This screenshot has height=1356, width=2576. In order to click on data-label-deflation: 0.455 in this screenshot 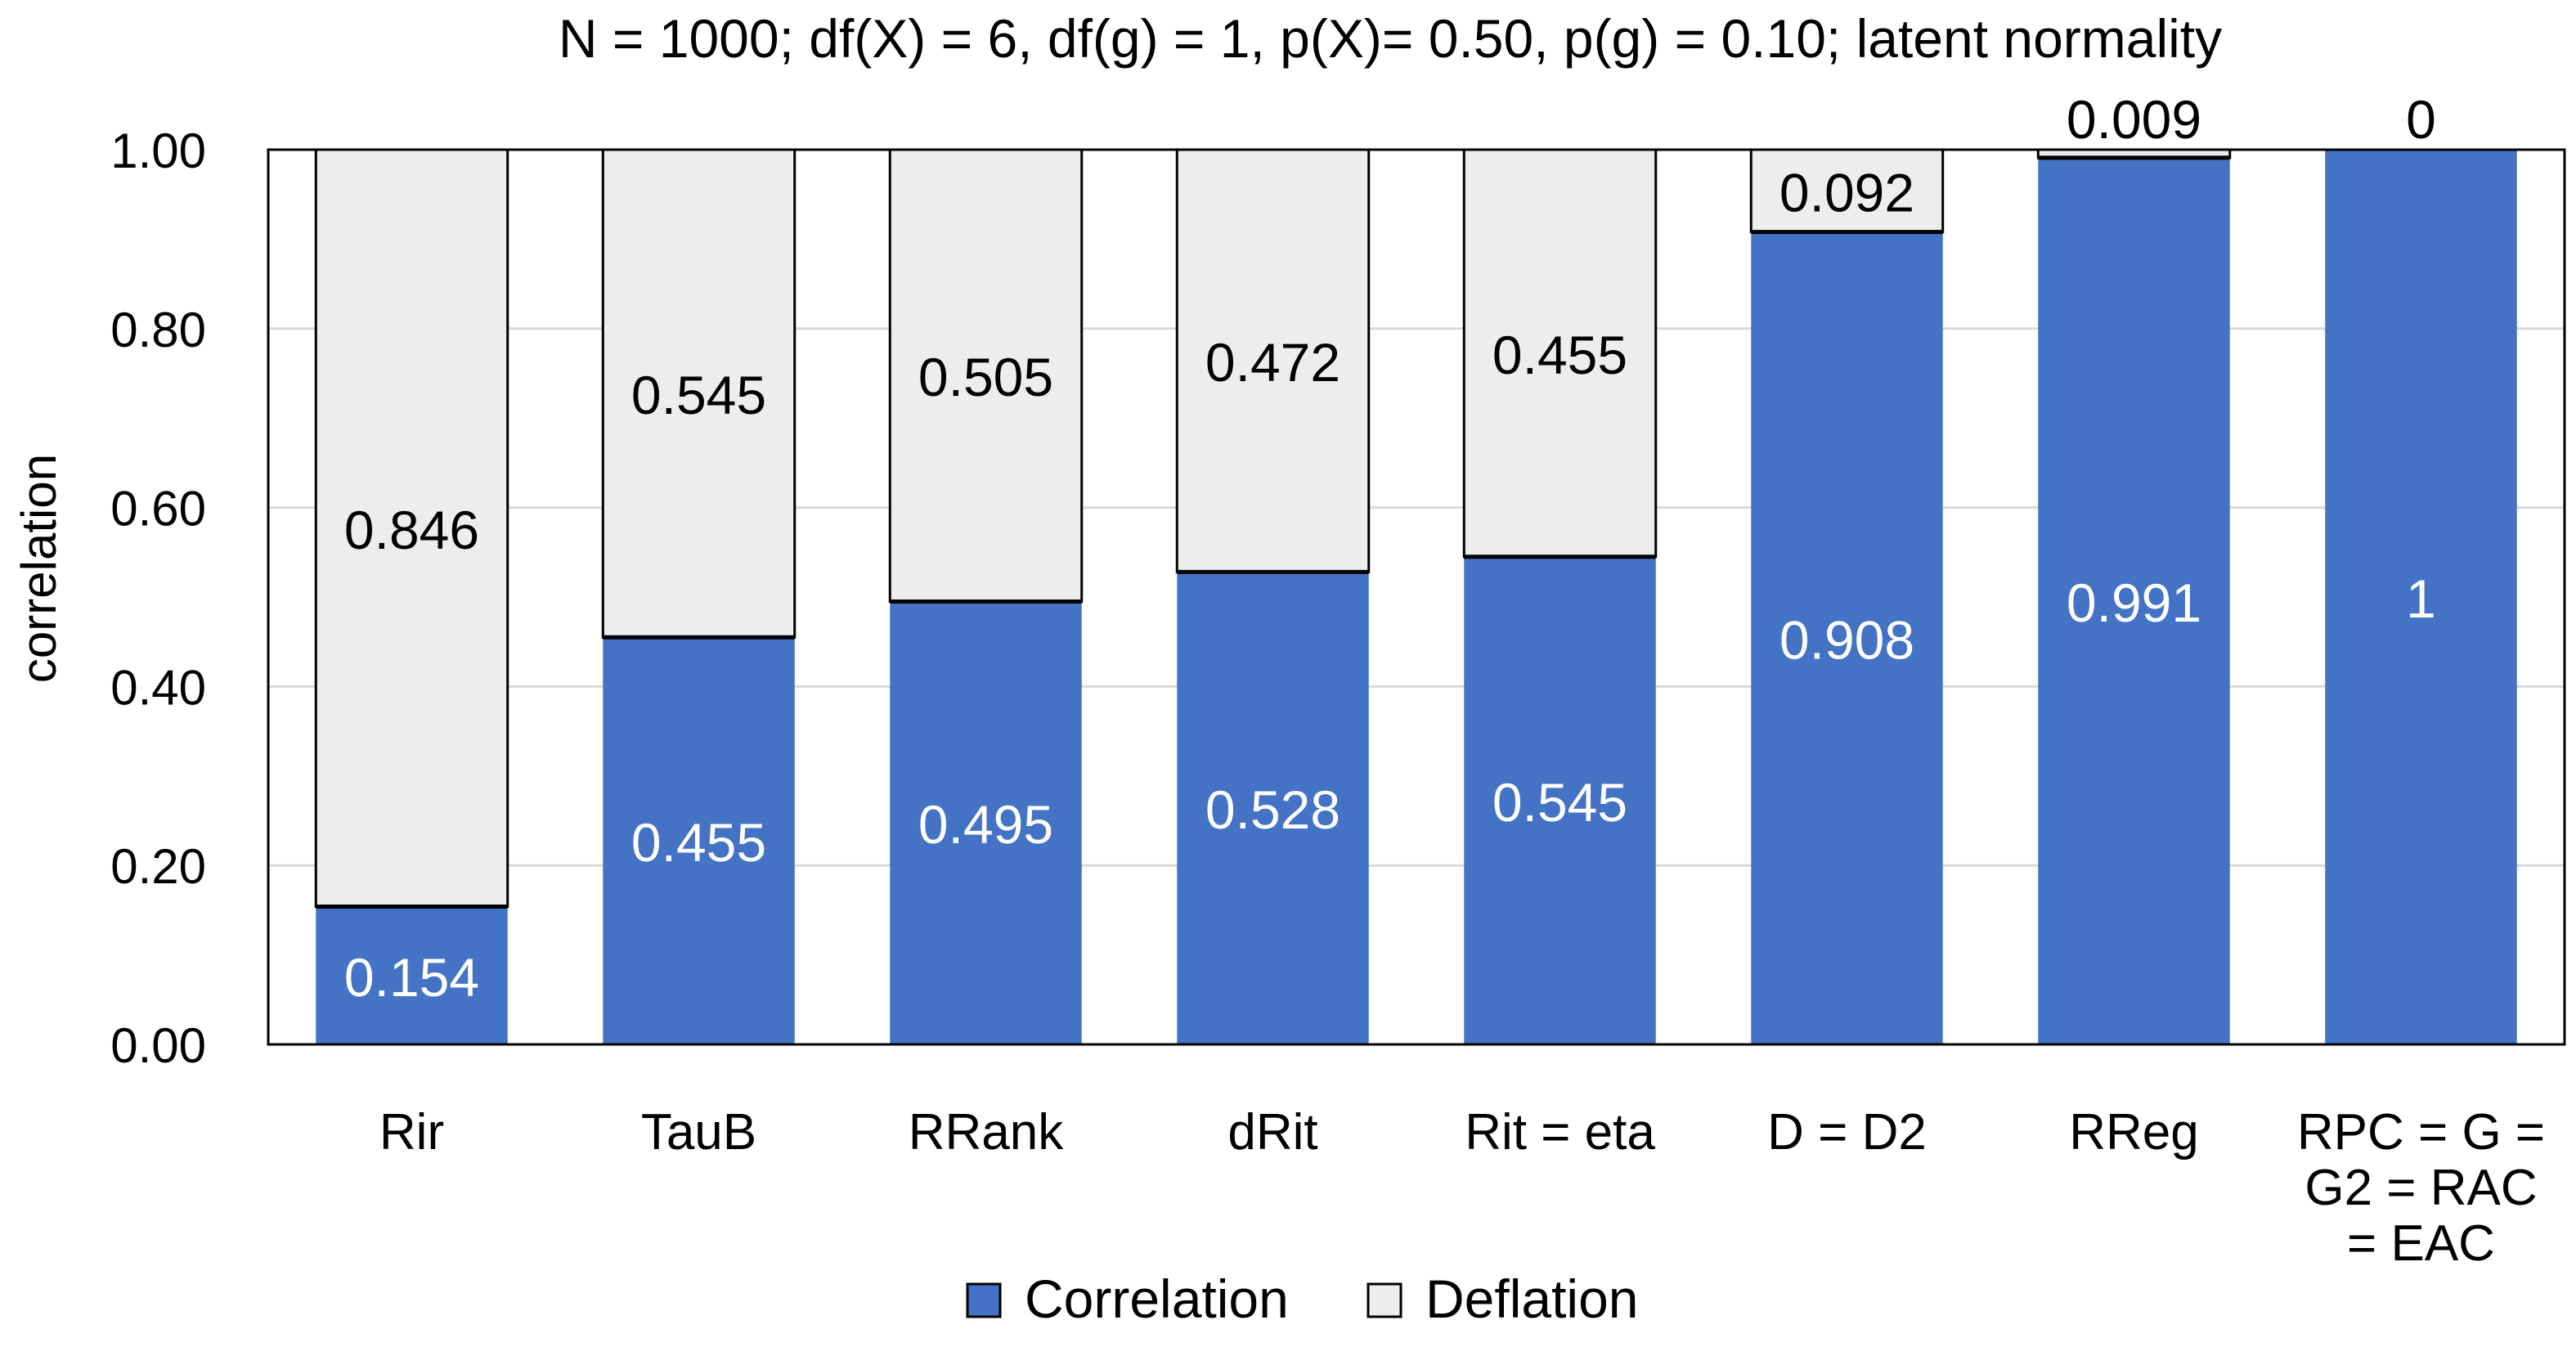, I will do `click(1560, 355)`.